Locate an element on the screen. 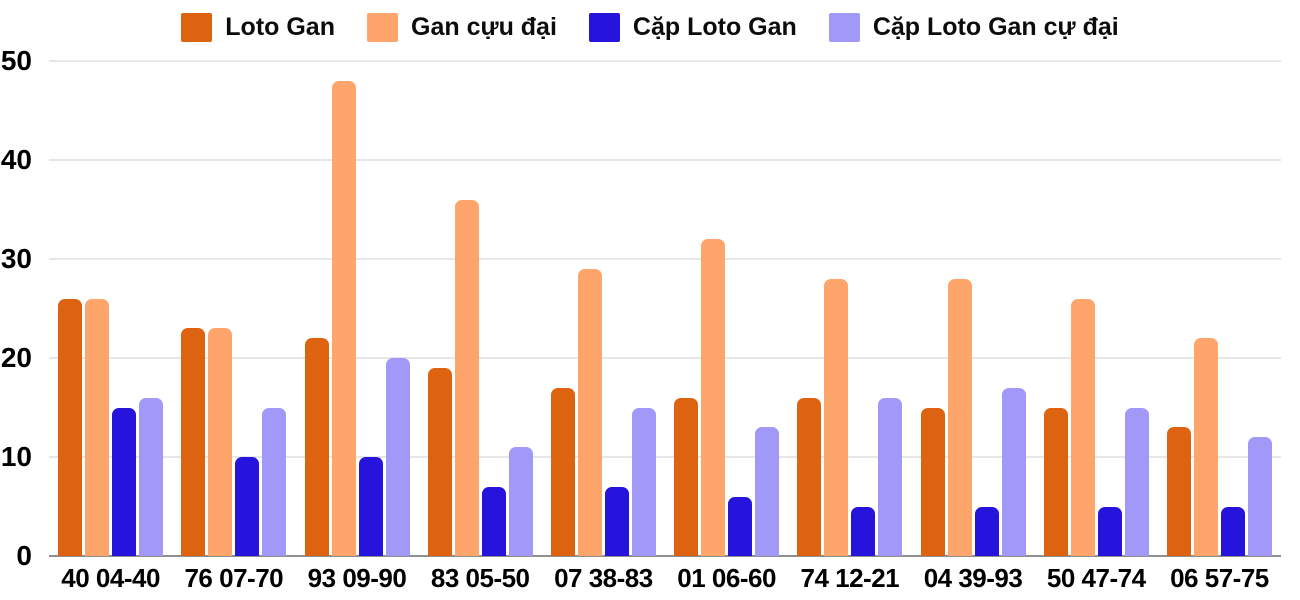  x-axis-label: 06 57-75 is located at coordinates (1219, 578).